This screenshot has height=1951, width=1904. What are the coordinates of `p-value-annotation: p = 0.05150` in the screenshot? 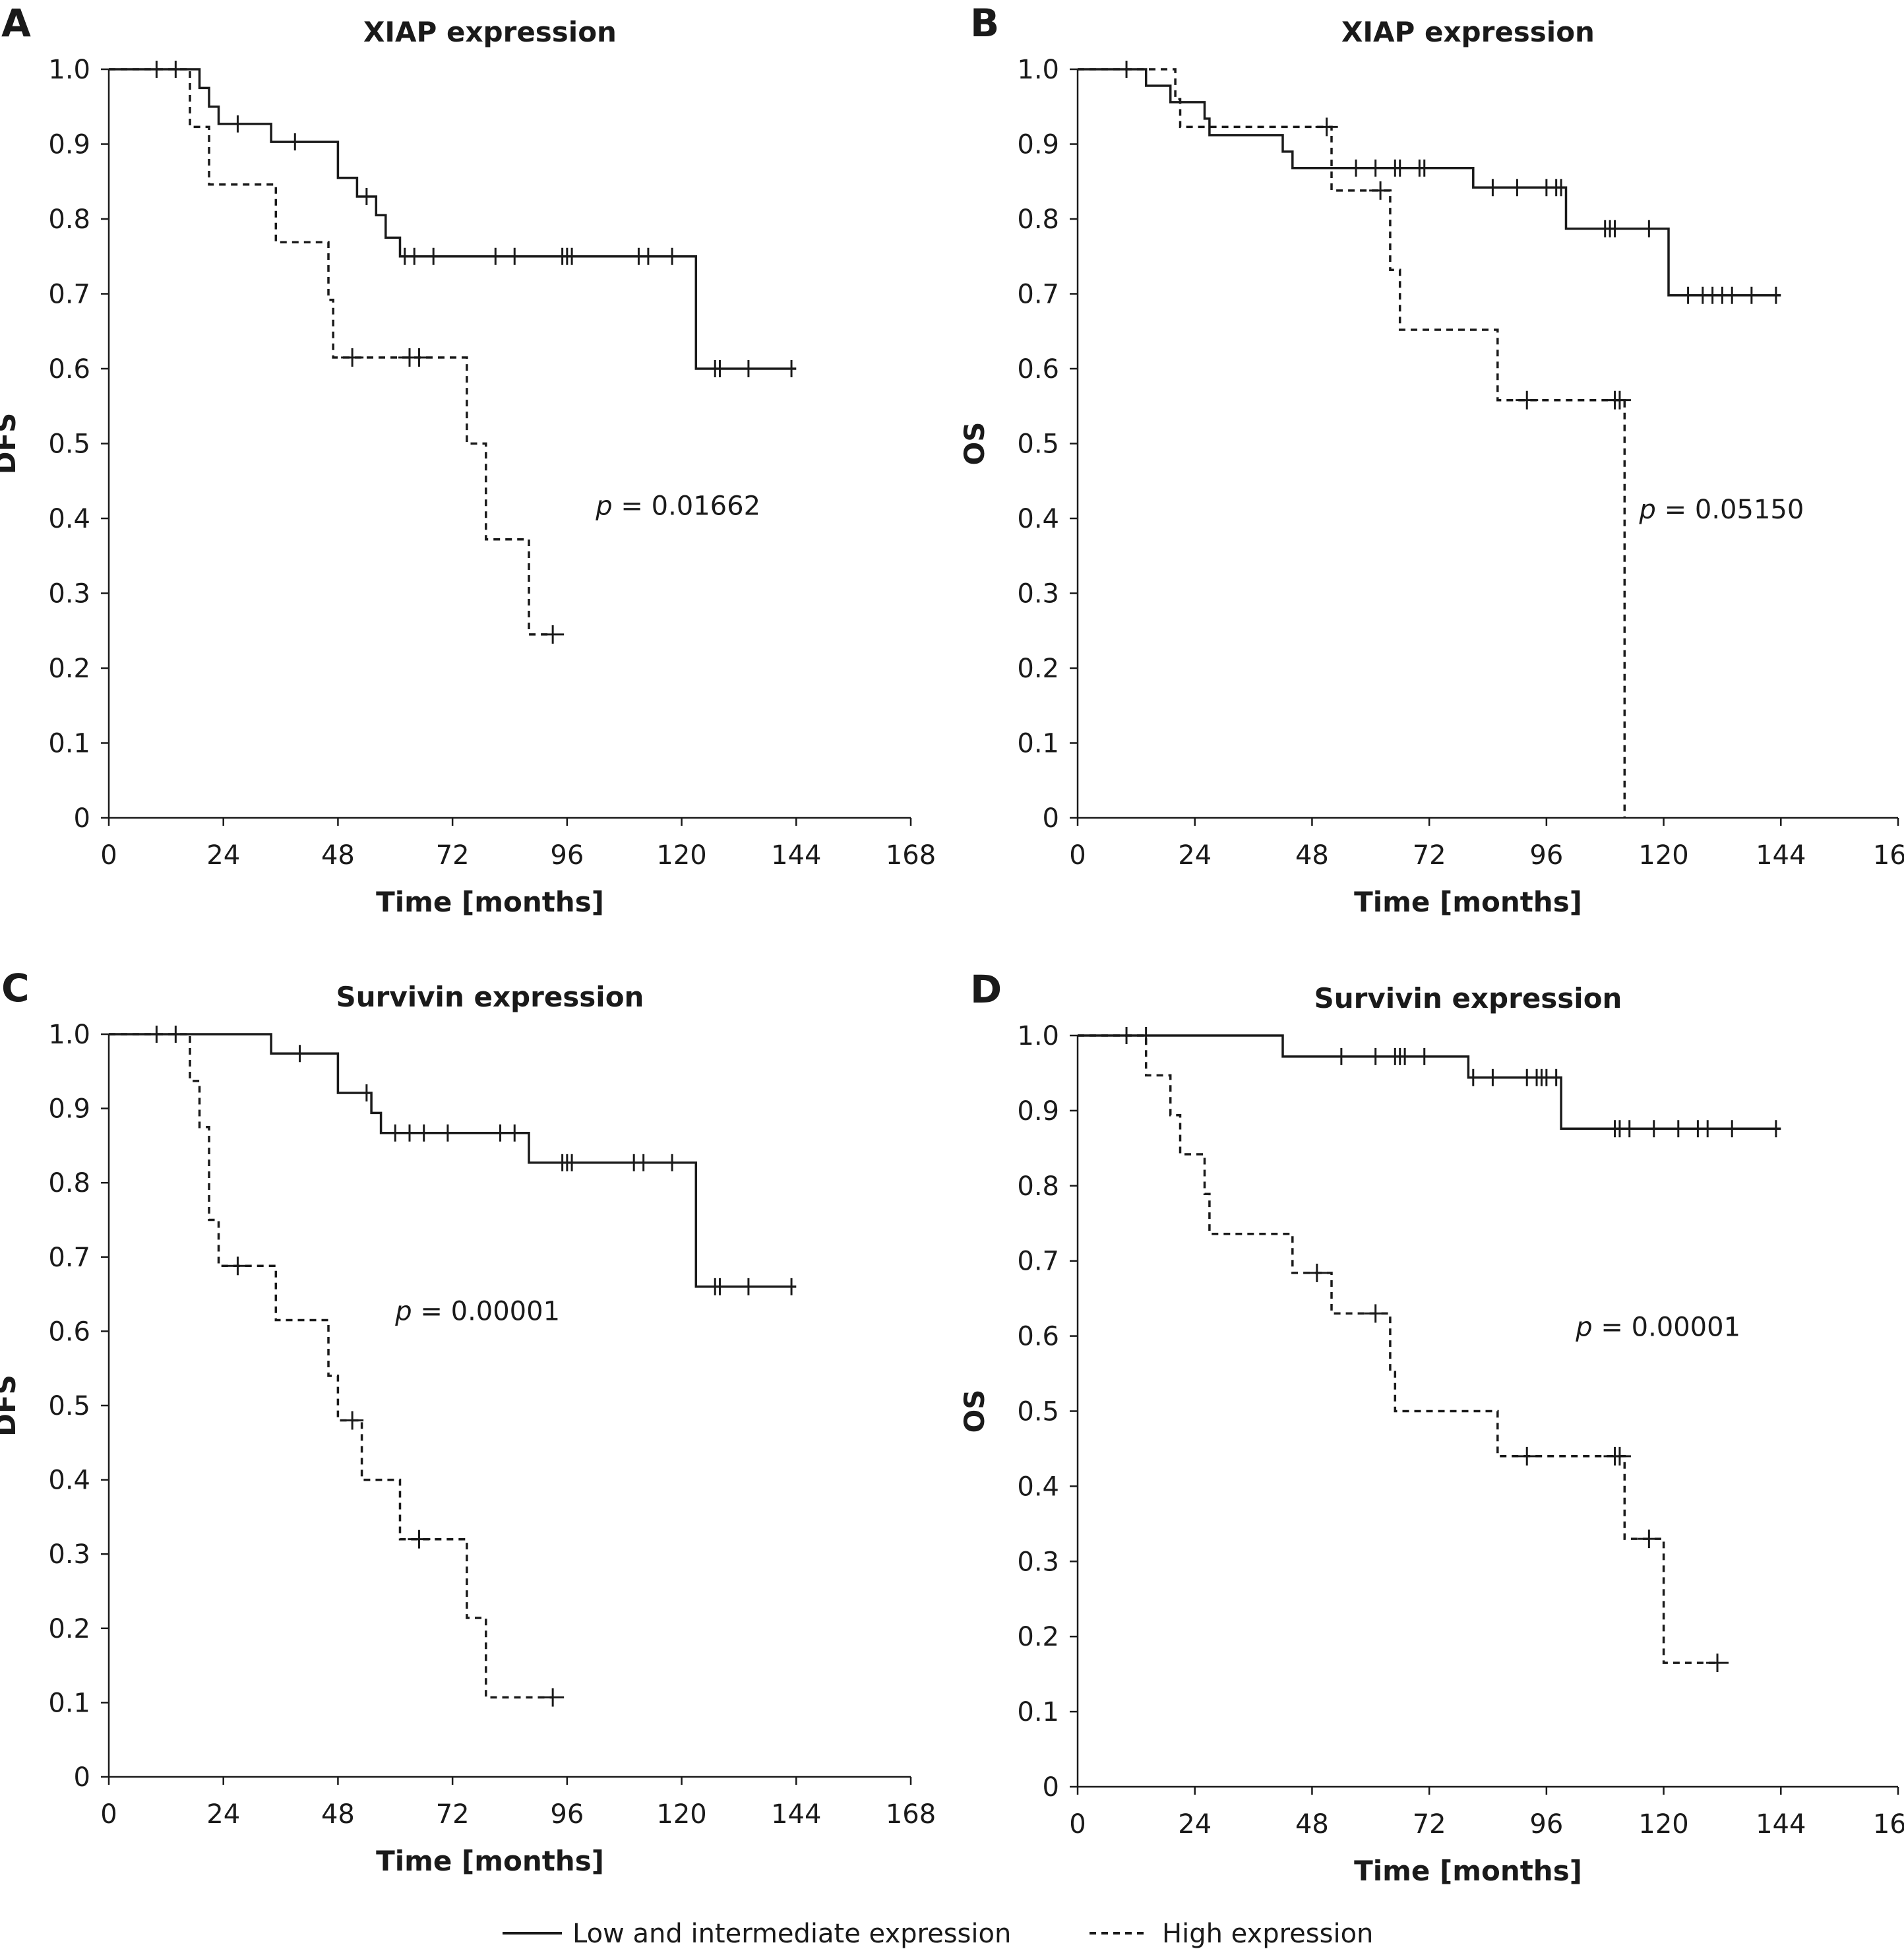 It's located at (1721, 510).